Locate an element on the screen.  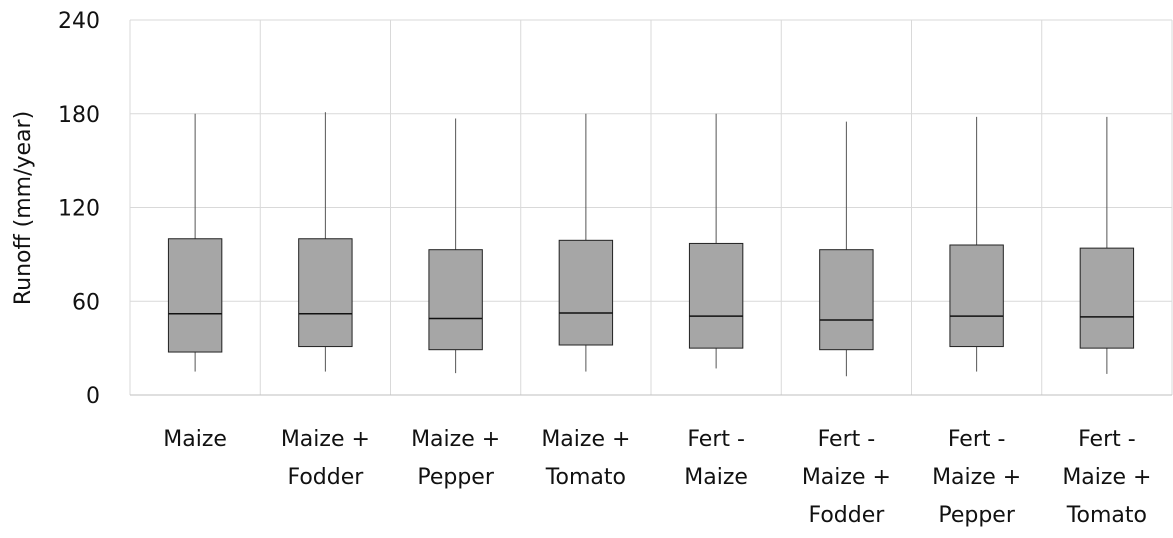
y-tick-label: 120 is located at coordinates (79, 209).